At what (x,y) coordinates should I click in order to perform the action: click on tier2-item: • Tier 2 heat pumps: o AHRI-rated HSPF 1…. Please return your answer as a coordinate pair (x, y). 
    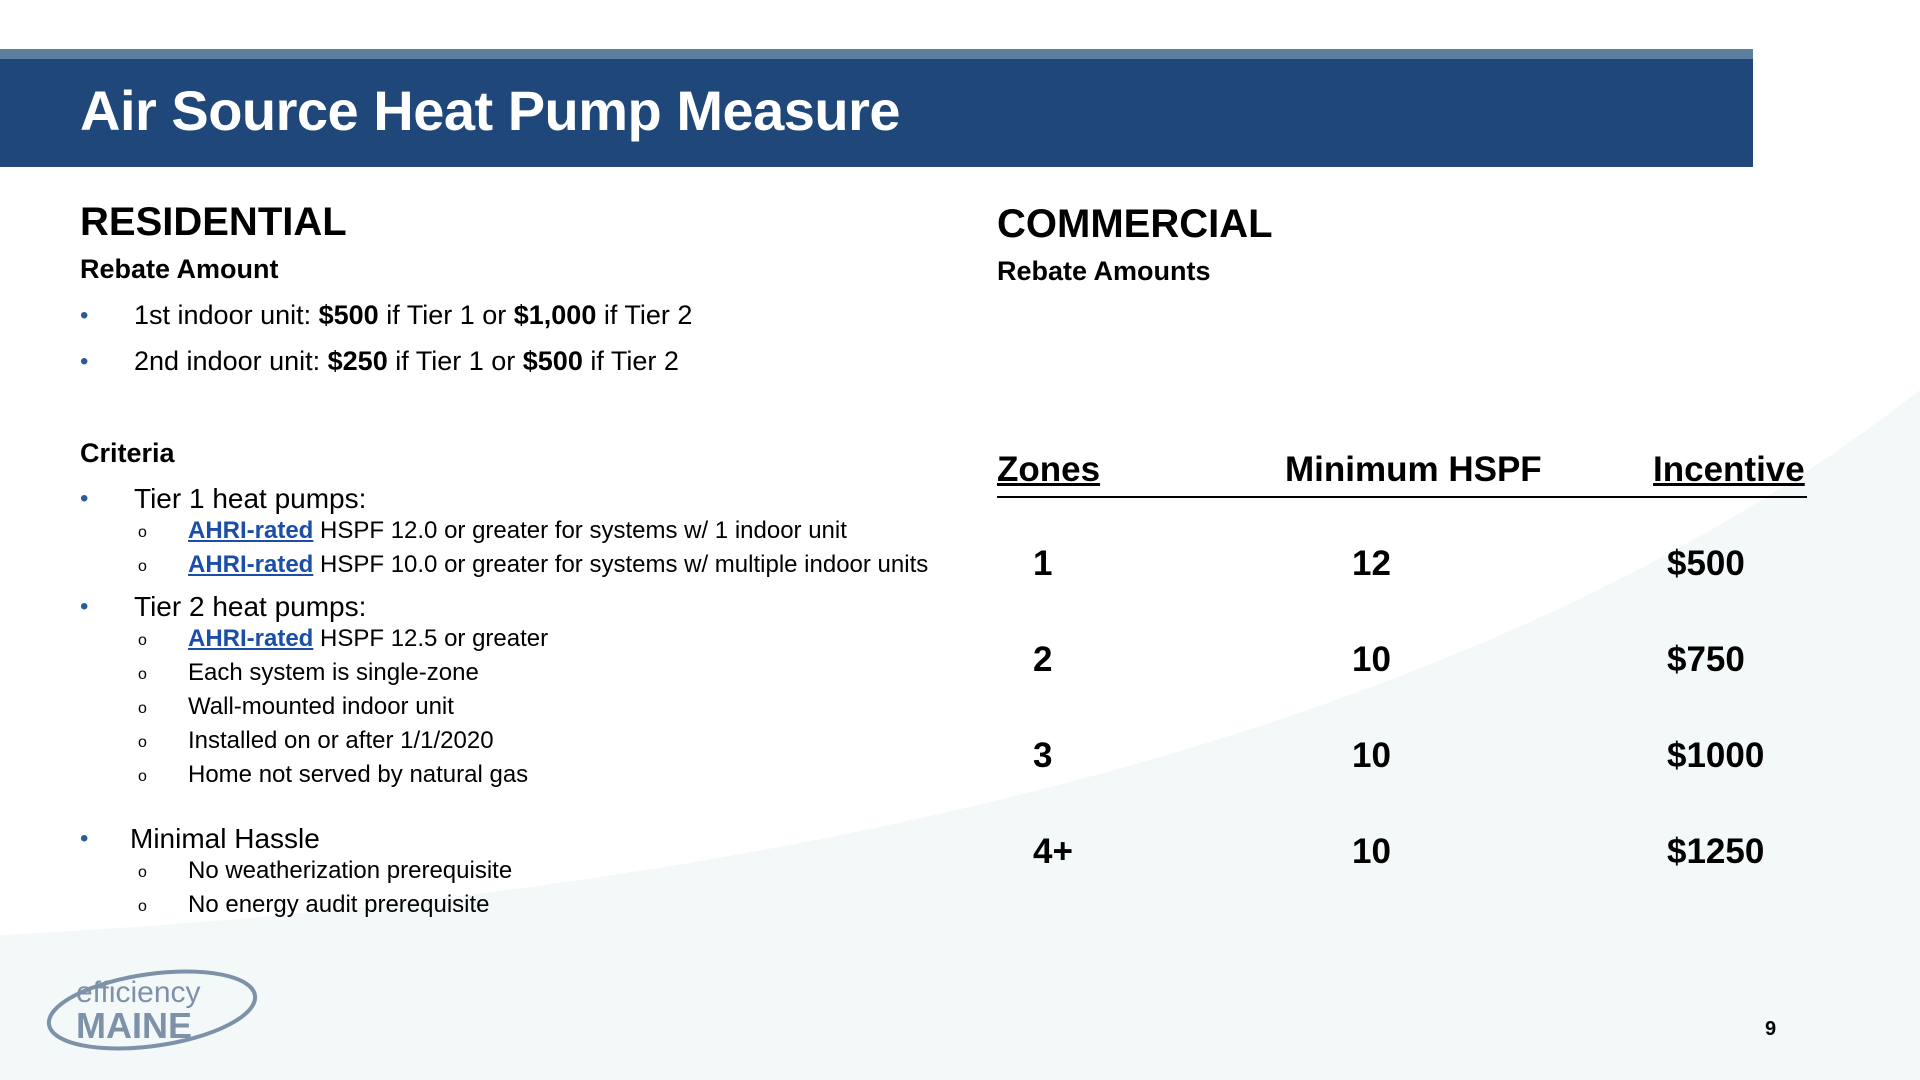
    Looking at the image, I should click on (520, 689).